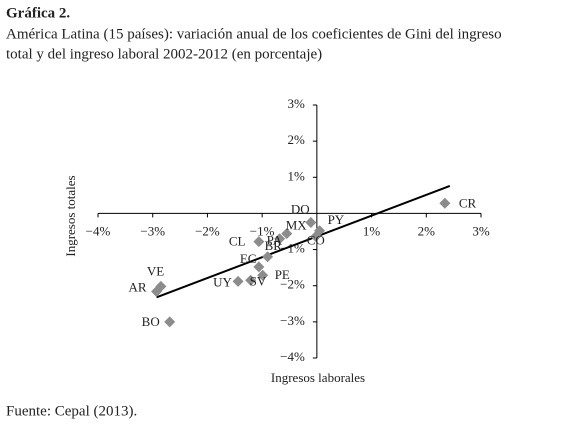 The image size is (575, 435). I want to click on point-label: SV, so click(258, 280).